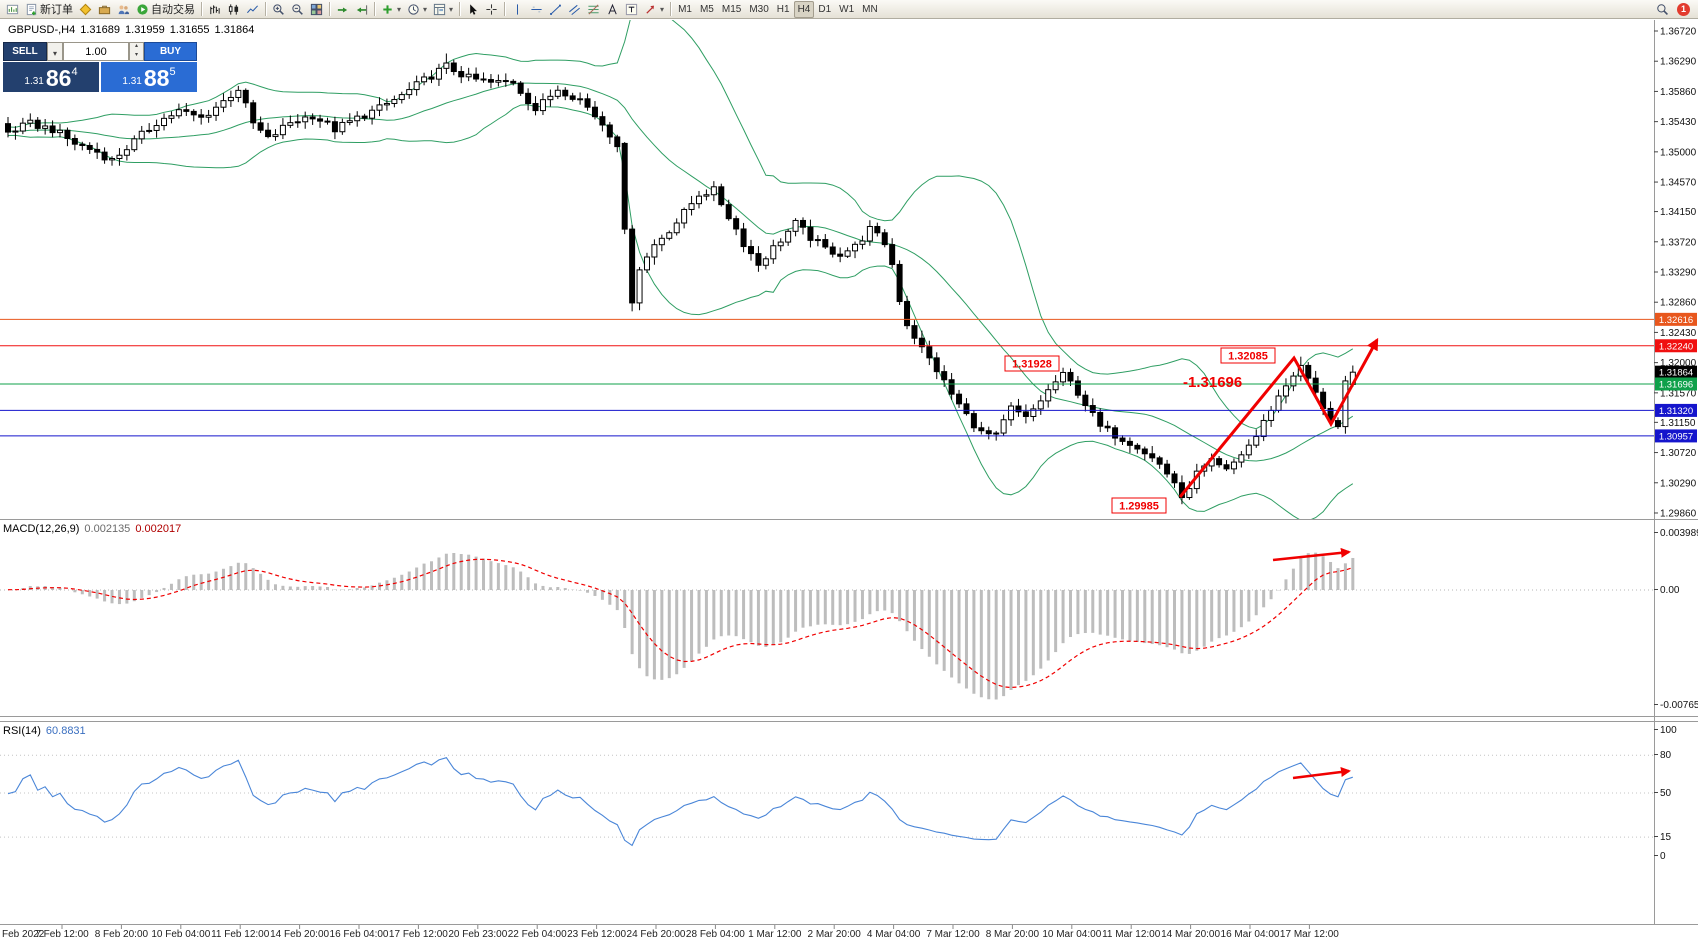 Image resolution: width=1698 pixels, height=941 pixels. Describe the element at coordinates (100, 30) in the screenshot. I see `ohlc-open: 1.31689` at that location.